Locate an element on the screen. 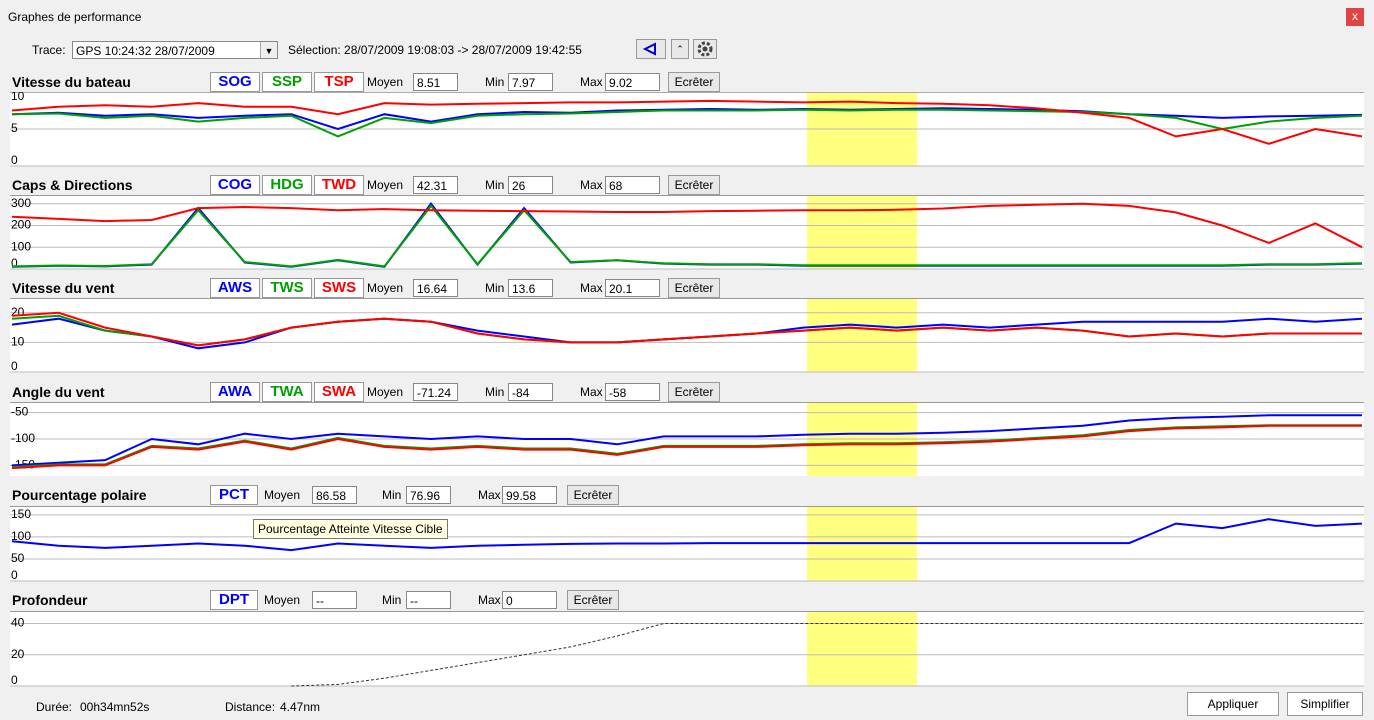 The height and width of the screenshot is (720, 1374). min-value: 76.96 is located at coordinates (428, 495).